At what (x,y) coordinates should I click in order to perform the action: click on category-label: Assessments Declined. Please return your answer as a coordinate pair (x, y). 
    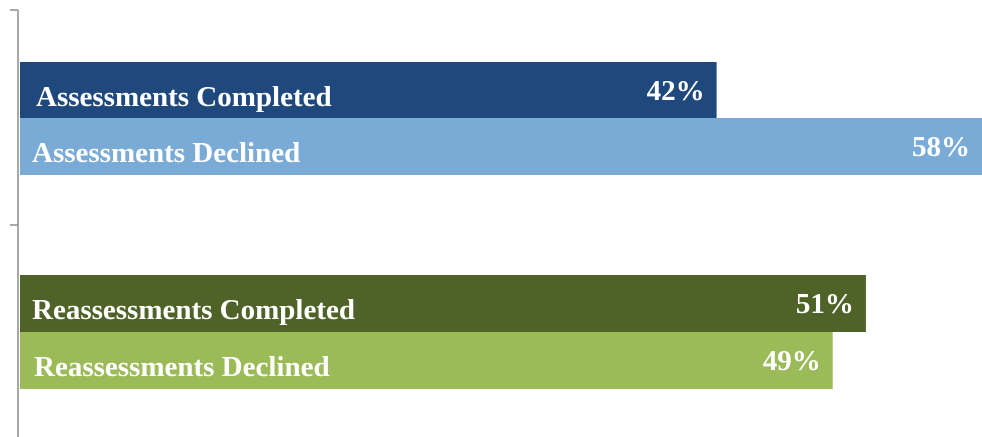
    Looking at the image, I should click on (166, 153).